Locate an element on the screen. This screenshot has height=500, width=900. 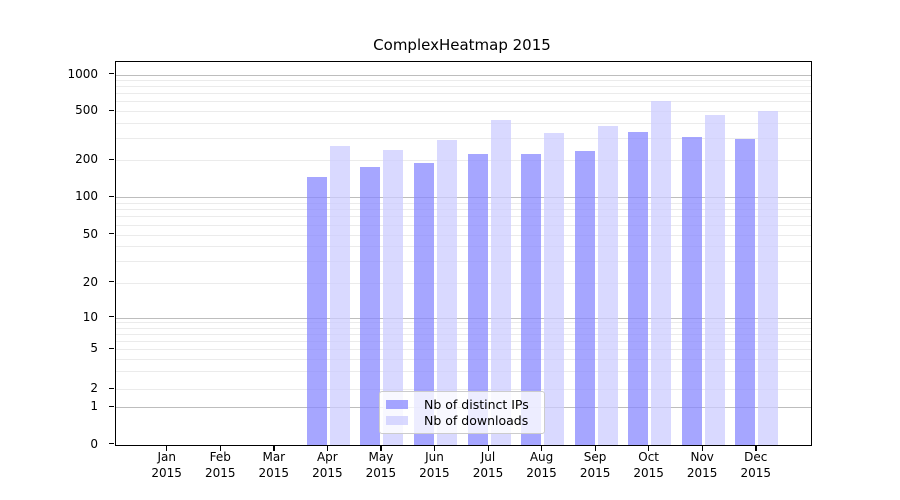
x-axis-tick-label: Mar 2015 is located at coordinates (274, 465).